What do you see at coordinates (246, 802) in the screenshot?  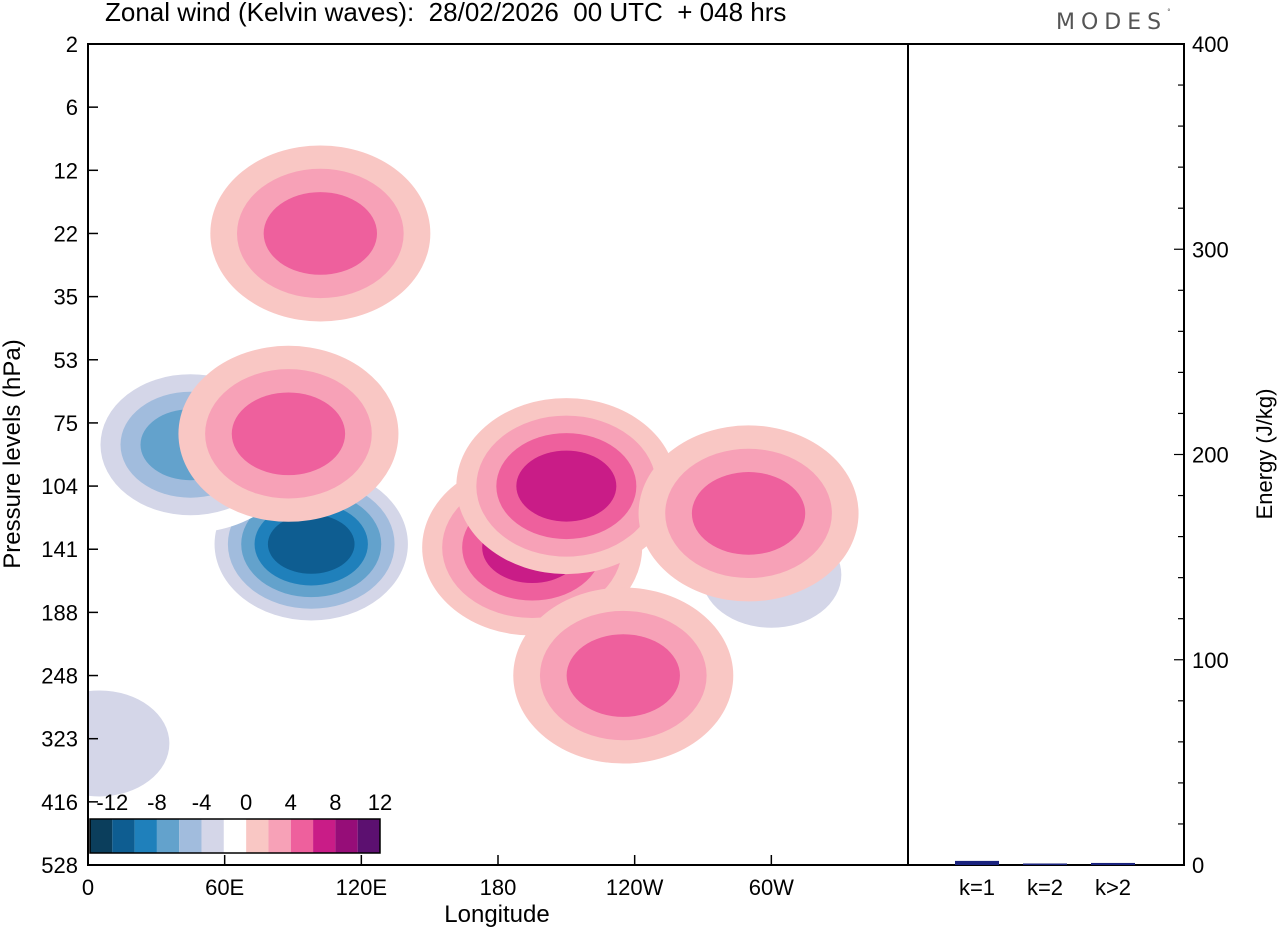 I see `colorbar-label: 0` at bounding box center [246, 802].